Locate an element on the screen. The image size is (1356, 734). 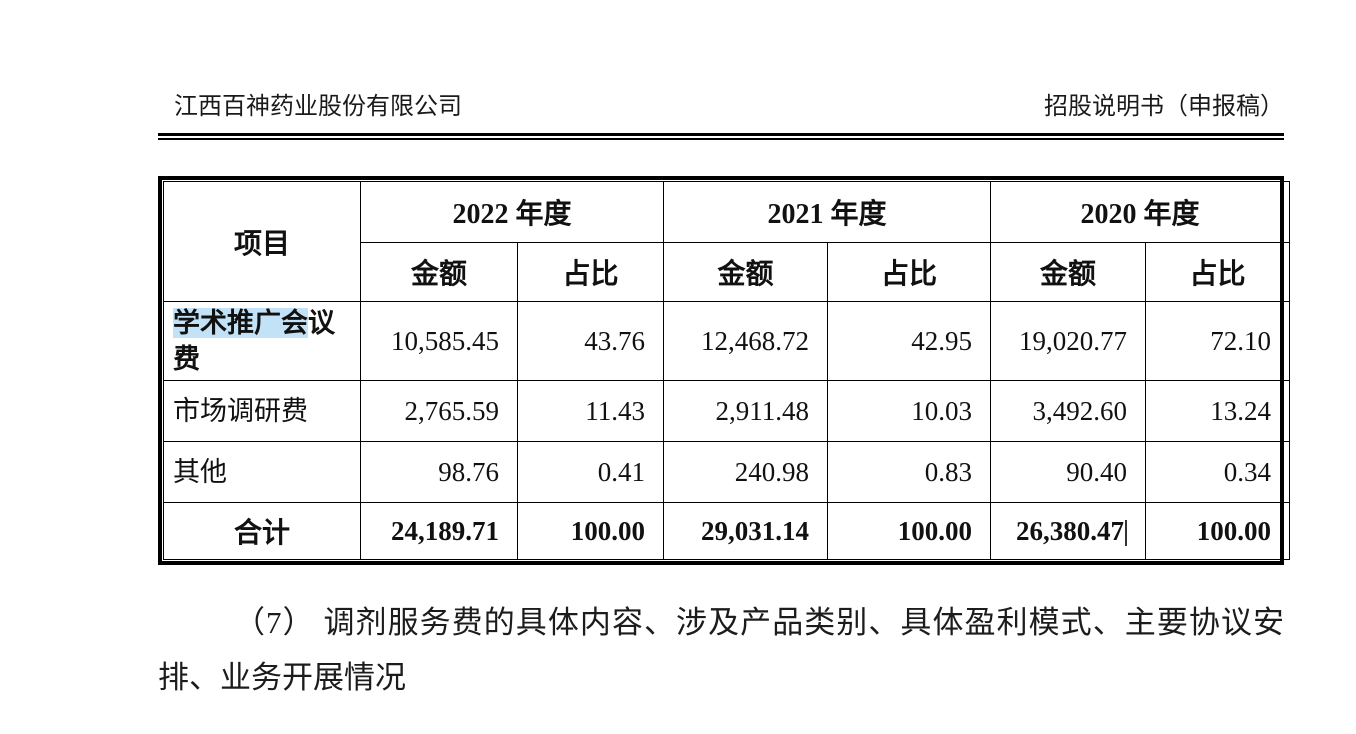
cell-2021-ratio: 42.95 is located at coordinates (909, 341).